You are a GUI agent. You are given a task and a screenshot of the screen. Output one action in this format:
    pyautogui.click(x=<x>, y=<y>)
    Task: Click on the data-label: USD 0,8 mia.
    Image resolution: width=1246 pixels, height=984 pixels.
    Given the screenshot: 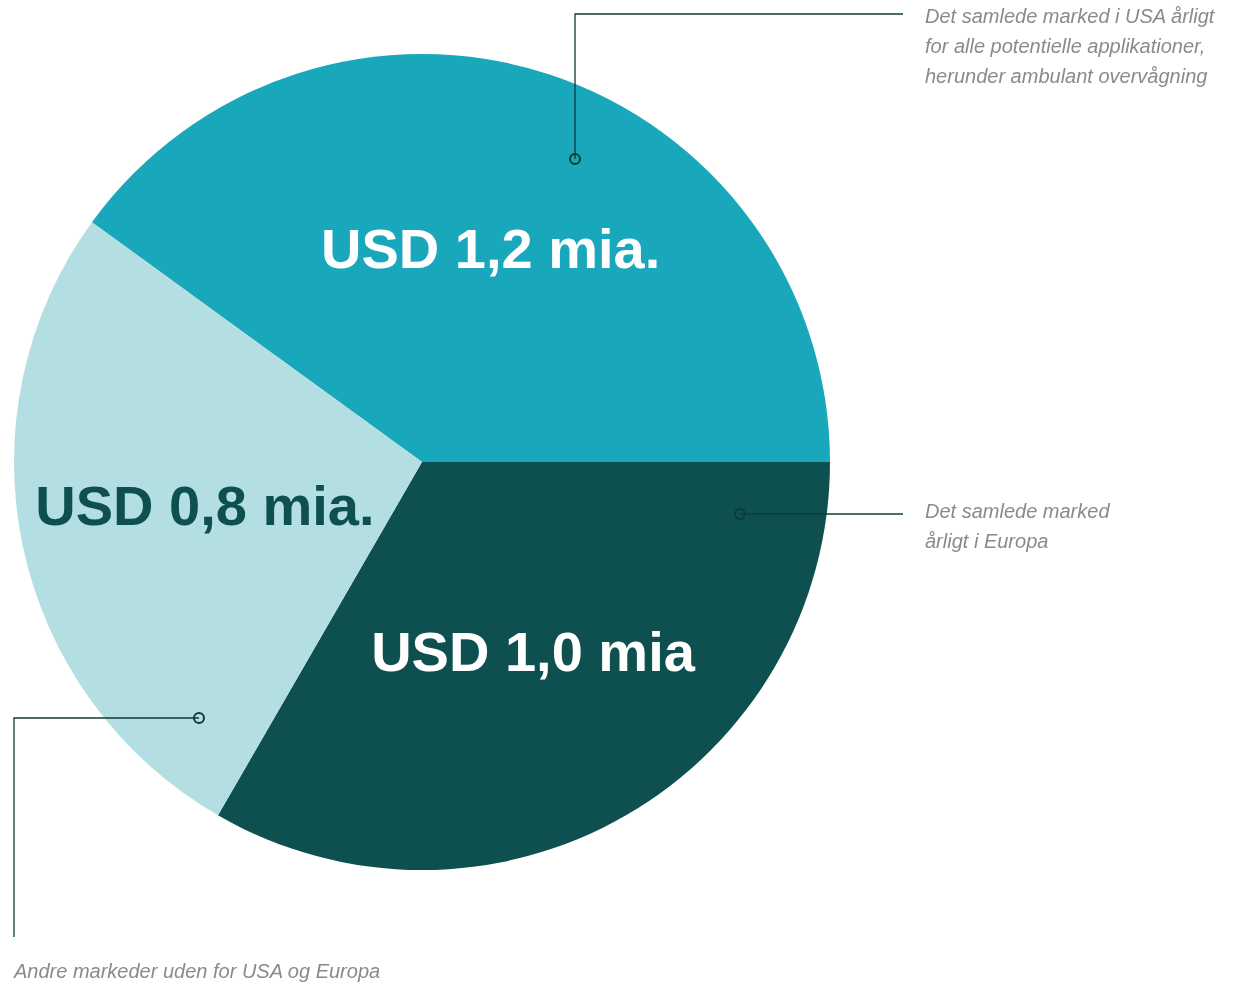 What is the action you would take?
    pyautogui.click(x=205, y=506)
    